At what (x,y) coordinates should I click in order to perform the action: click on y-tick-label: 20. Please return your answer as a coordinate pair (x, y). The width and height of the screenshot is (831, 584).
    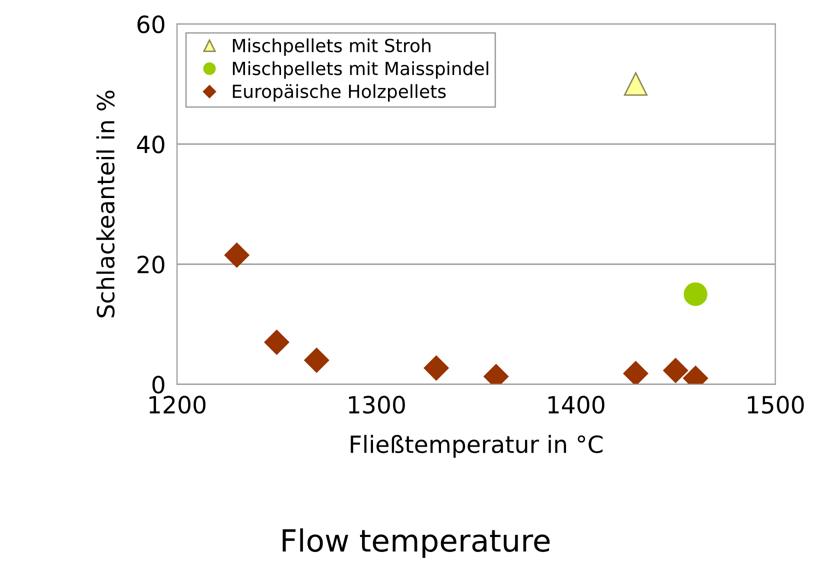
    Looking at the image, I should click on (151, 265).